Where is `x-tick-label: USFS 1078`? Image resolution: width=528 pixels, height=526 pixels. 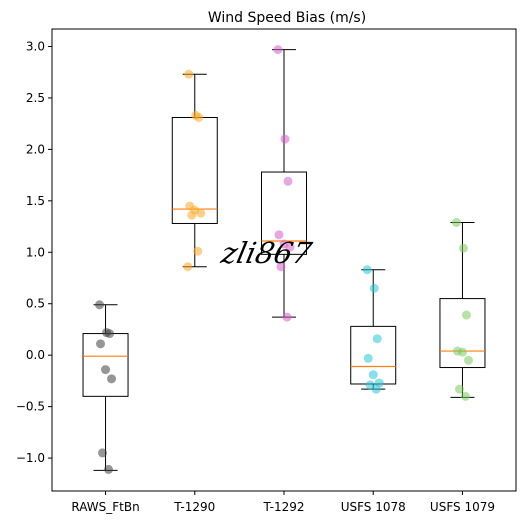
x-tick-label: USFS 1078 is located at coordinates (373, 507).